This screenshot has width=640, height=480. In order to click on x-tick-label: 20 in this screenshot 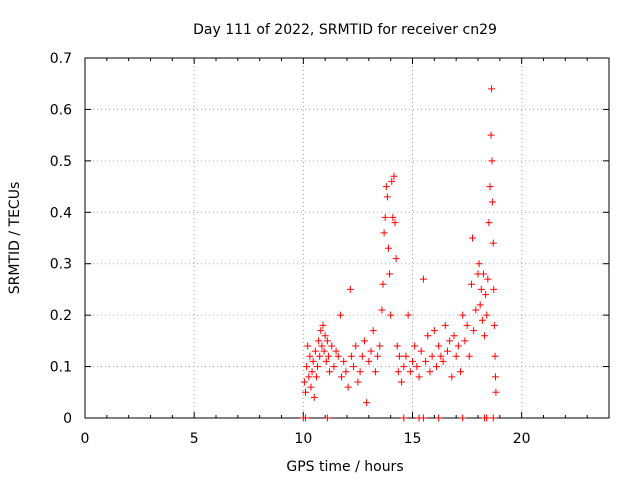, I will do `click(522, 439)`.